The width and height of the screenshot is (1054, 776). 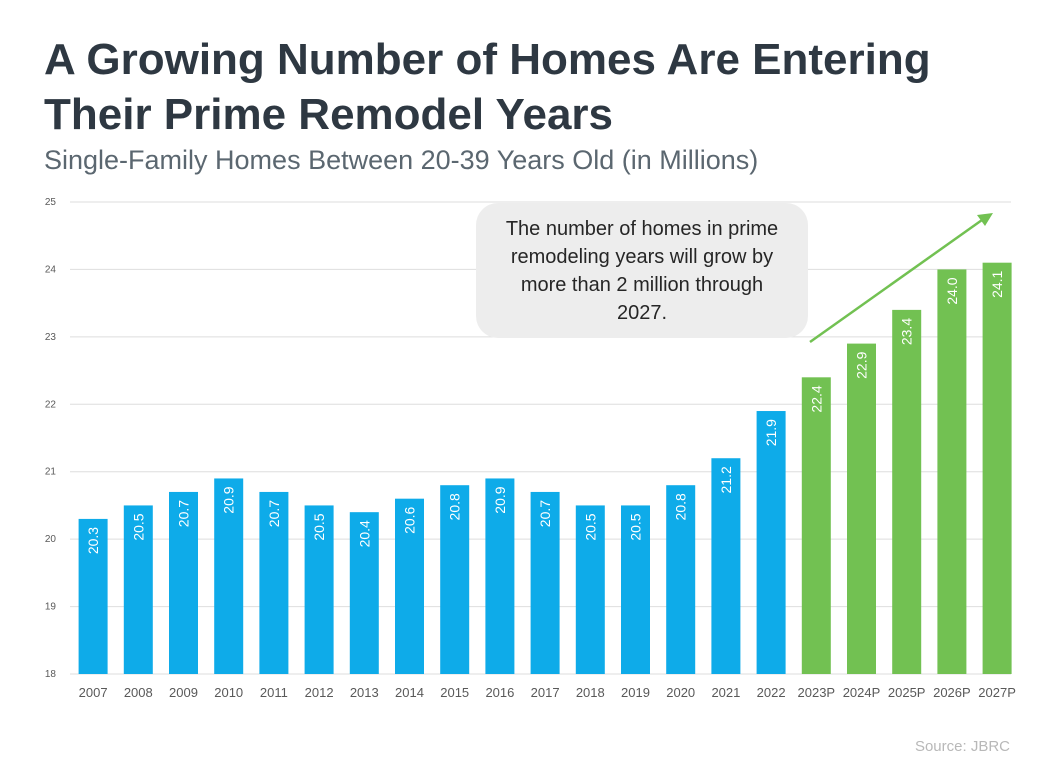 What do you see at coordinates (962, 746) in the screenshot?
I see `source-note: Source: JBRC` at bounding box center [962, 746].